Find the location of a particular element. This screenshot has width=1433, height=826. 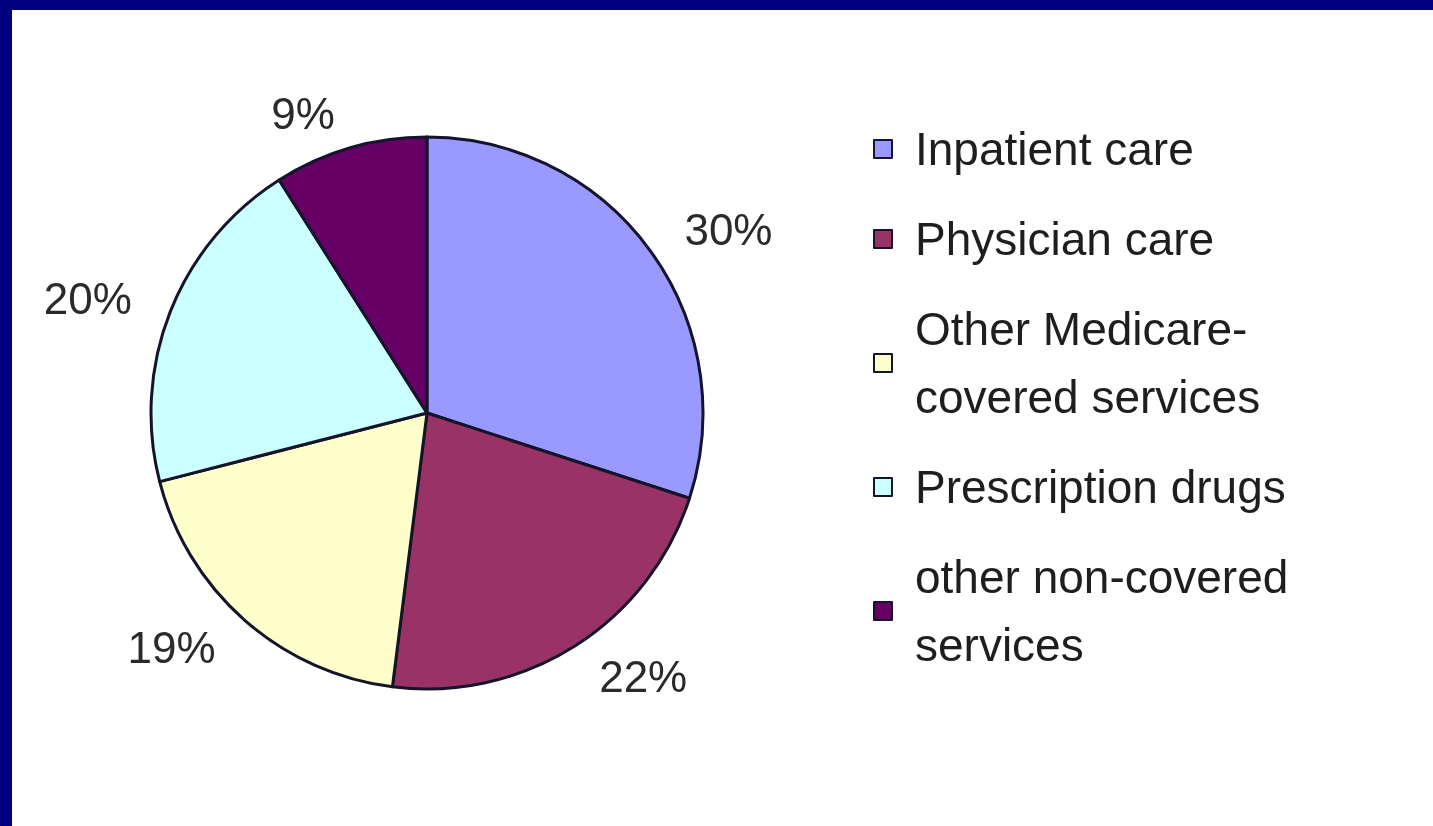

legend-label: other non-covered services is located at coordinates (1102, 611).